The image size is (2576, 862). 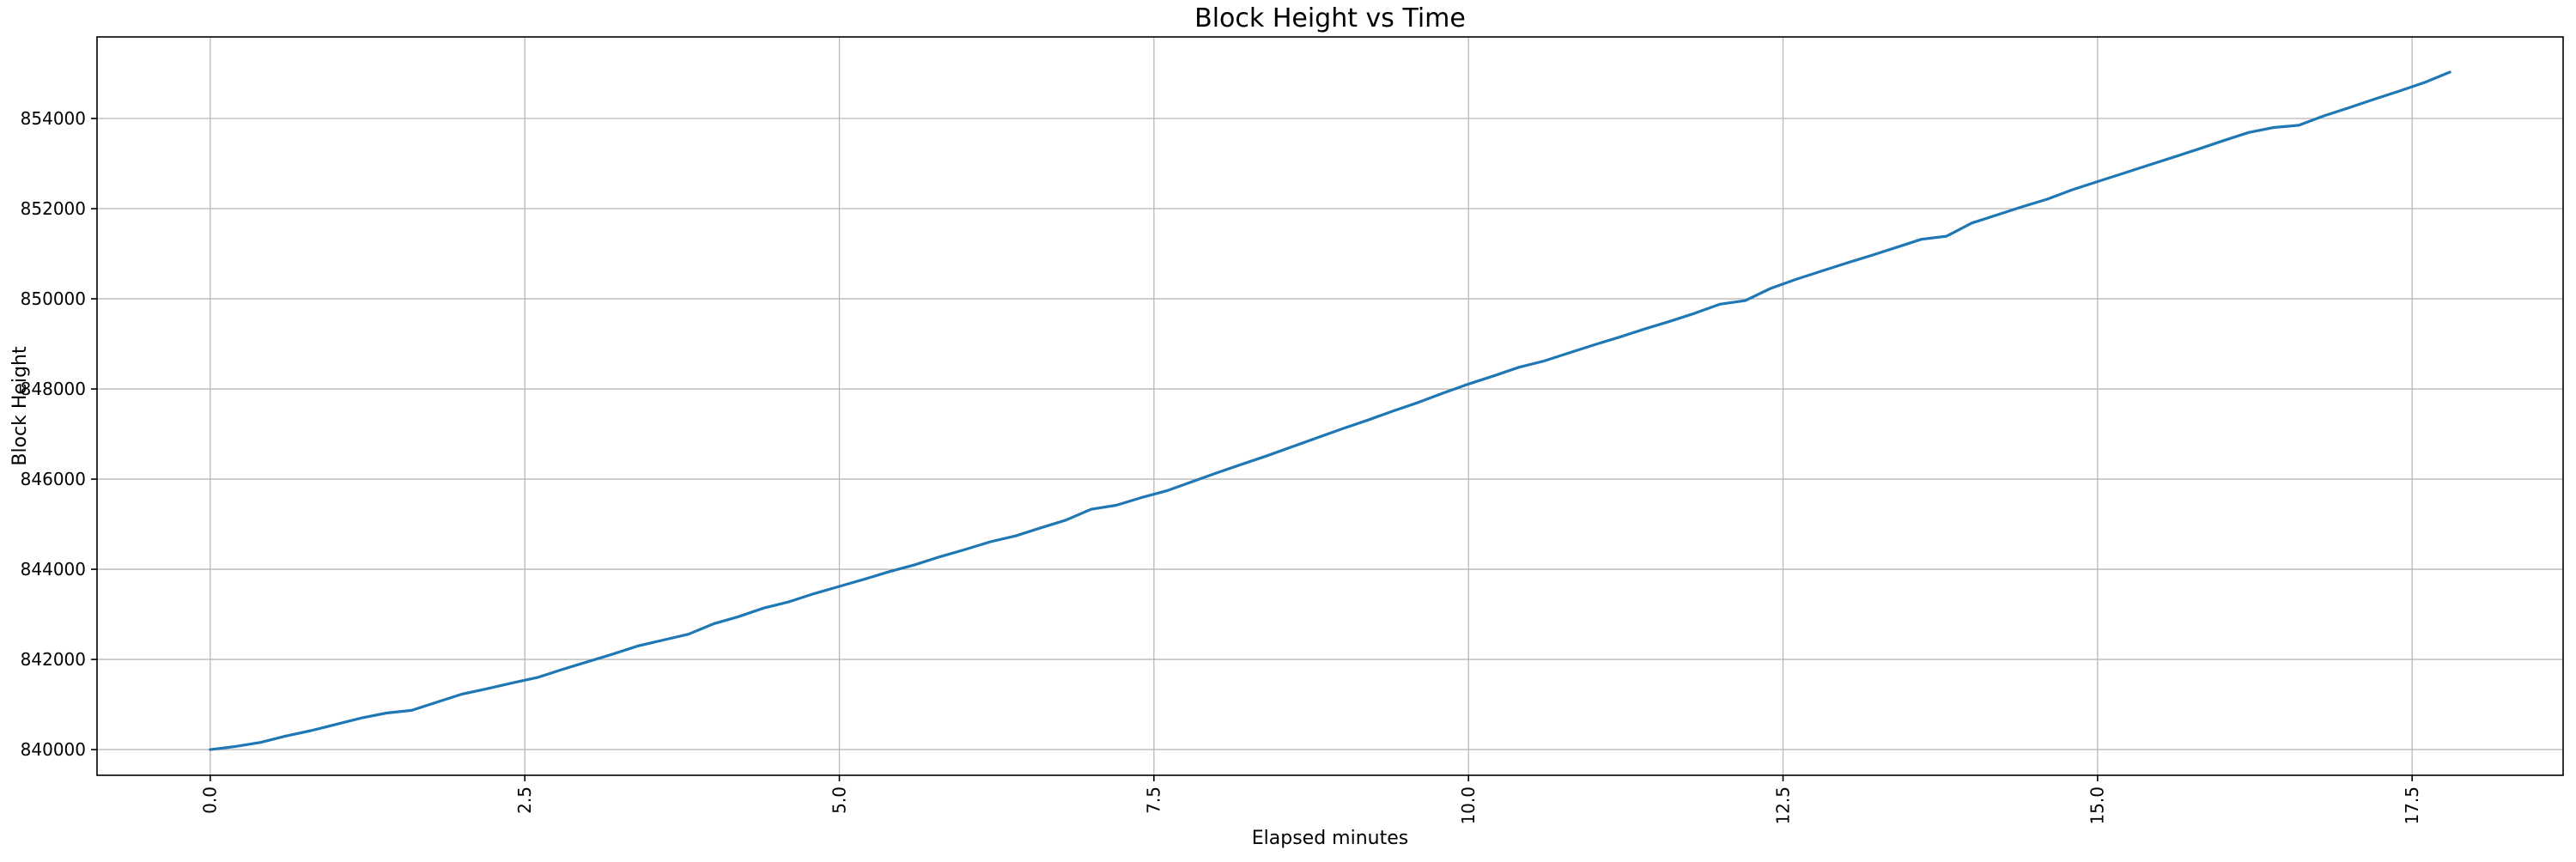 I want to click on x-tick-label: 12.5, so click(x=1783, y=805).